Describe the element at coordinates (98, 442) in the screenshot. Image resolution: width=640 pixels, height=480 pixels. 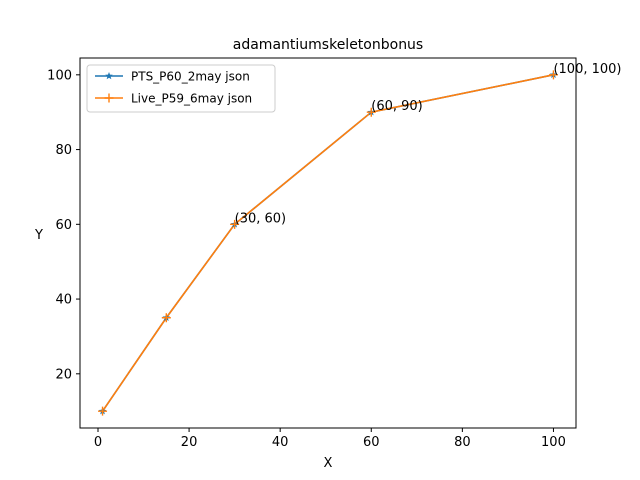
I see `x-tick-label: 0` at that location.